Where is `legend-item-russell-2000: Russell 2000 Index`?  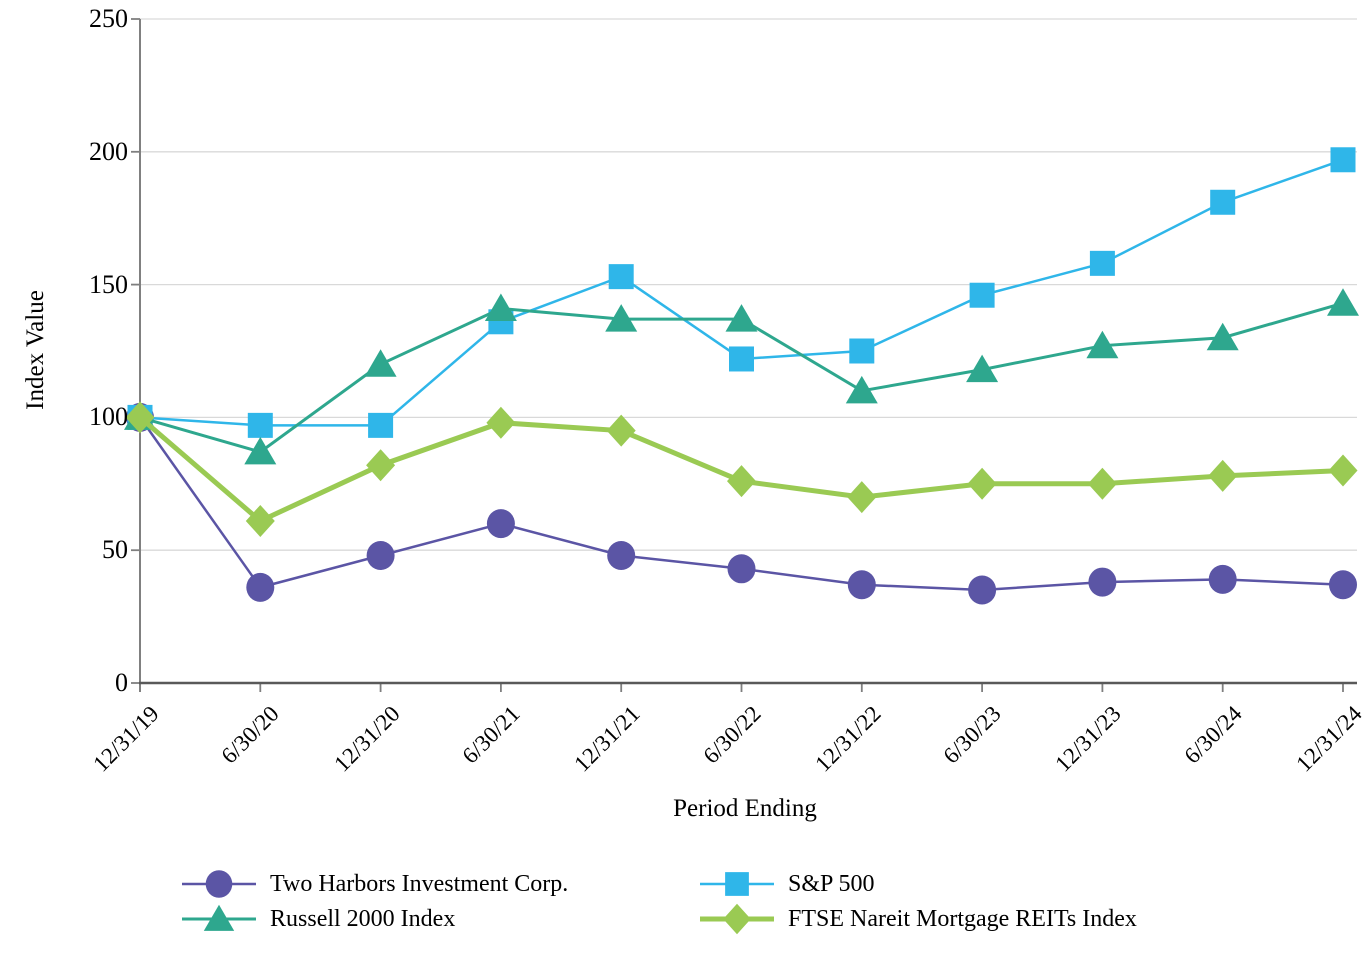 legend-item-russell-2000: Russell 2000 Index is located at coordinates (318, 919).